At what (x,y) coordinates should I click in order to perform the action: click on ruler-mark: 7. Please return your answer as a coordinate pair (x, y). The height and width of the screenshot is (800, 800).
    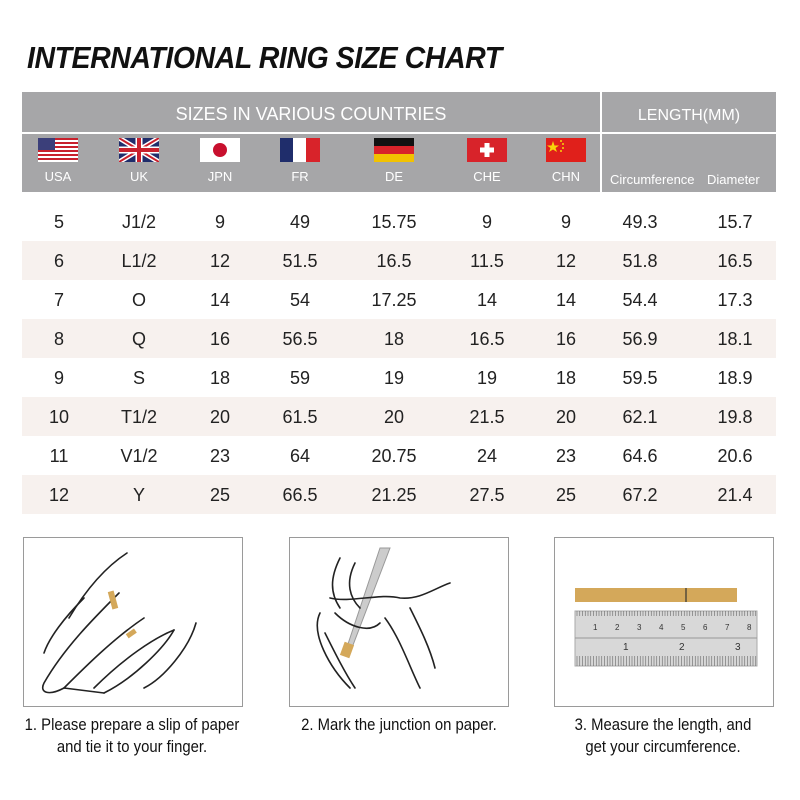
    Looking at the image, I should click on (727, 627).